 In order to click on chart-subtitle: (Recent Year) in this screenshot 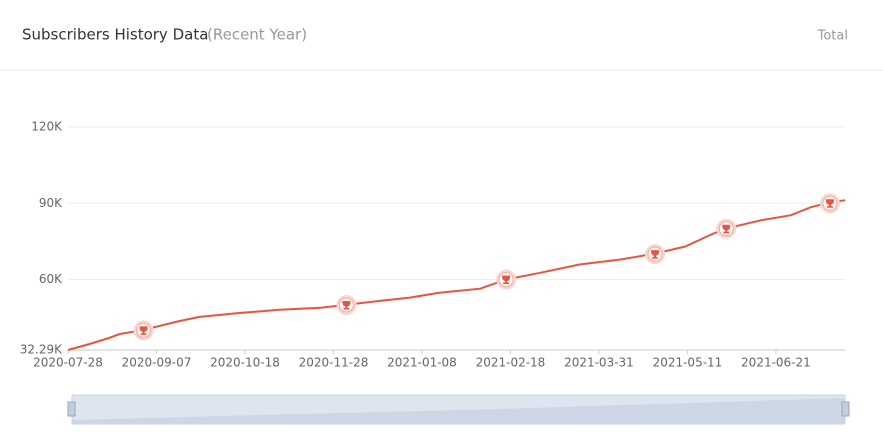, I will do `click(257, 35)`.